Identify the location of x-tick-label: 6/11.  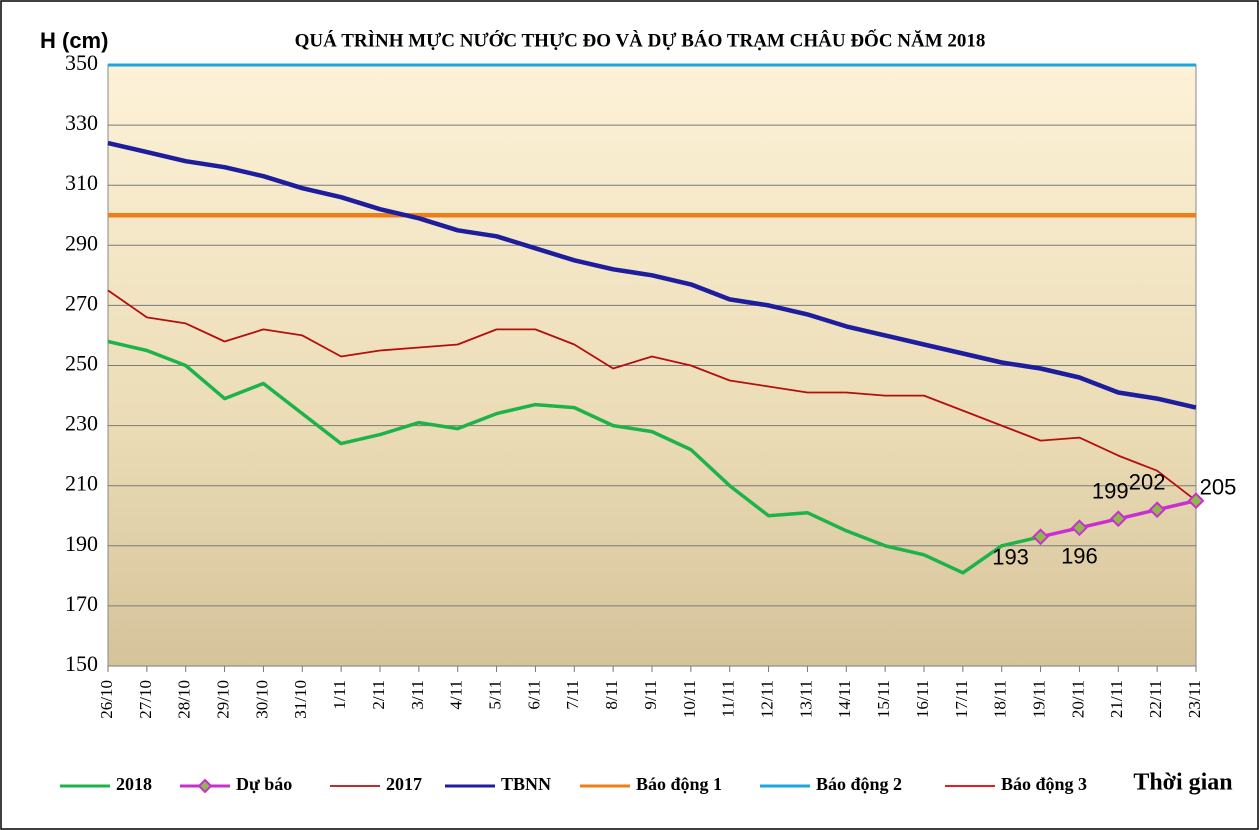
(533, 695).